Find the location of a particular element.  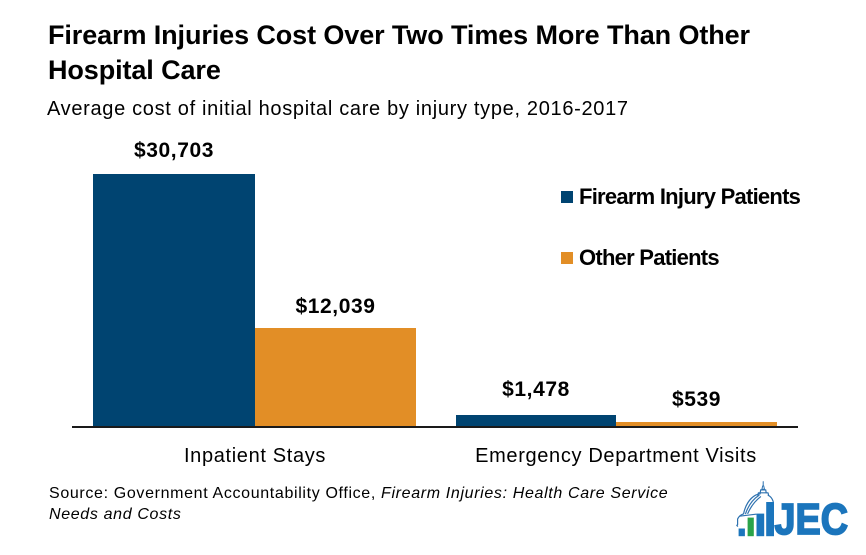

svg-text: JEC is located at coordinates (812, 518).